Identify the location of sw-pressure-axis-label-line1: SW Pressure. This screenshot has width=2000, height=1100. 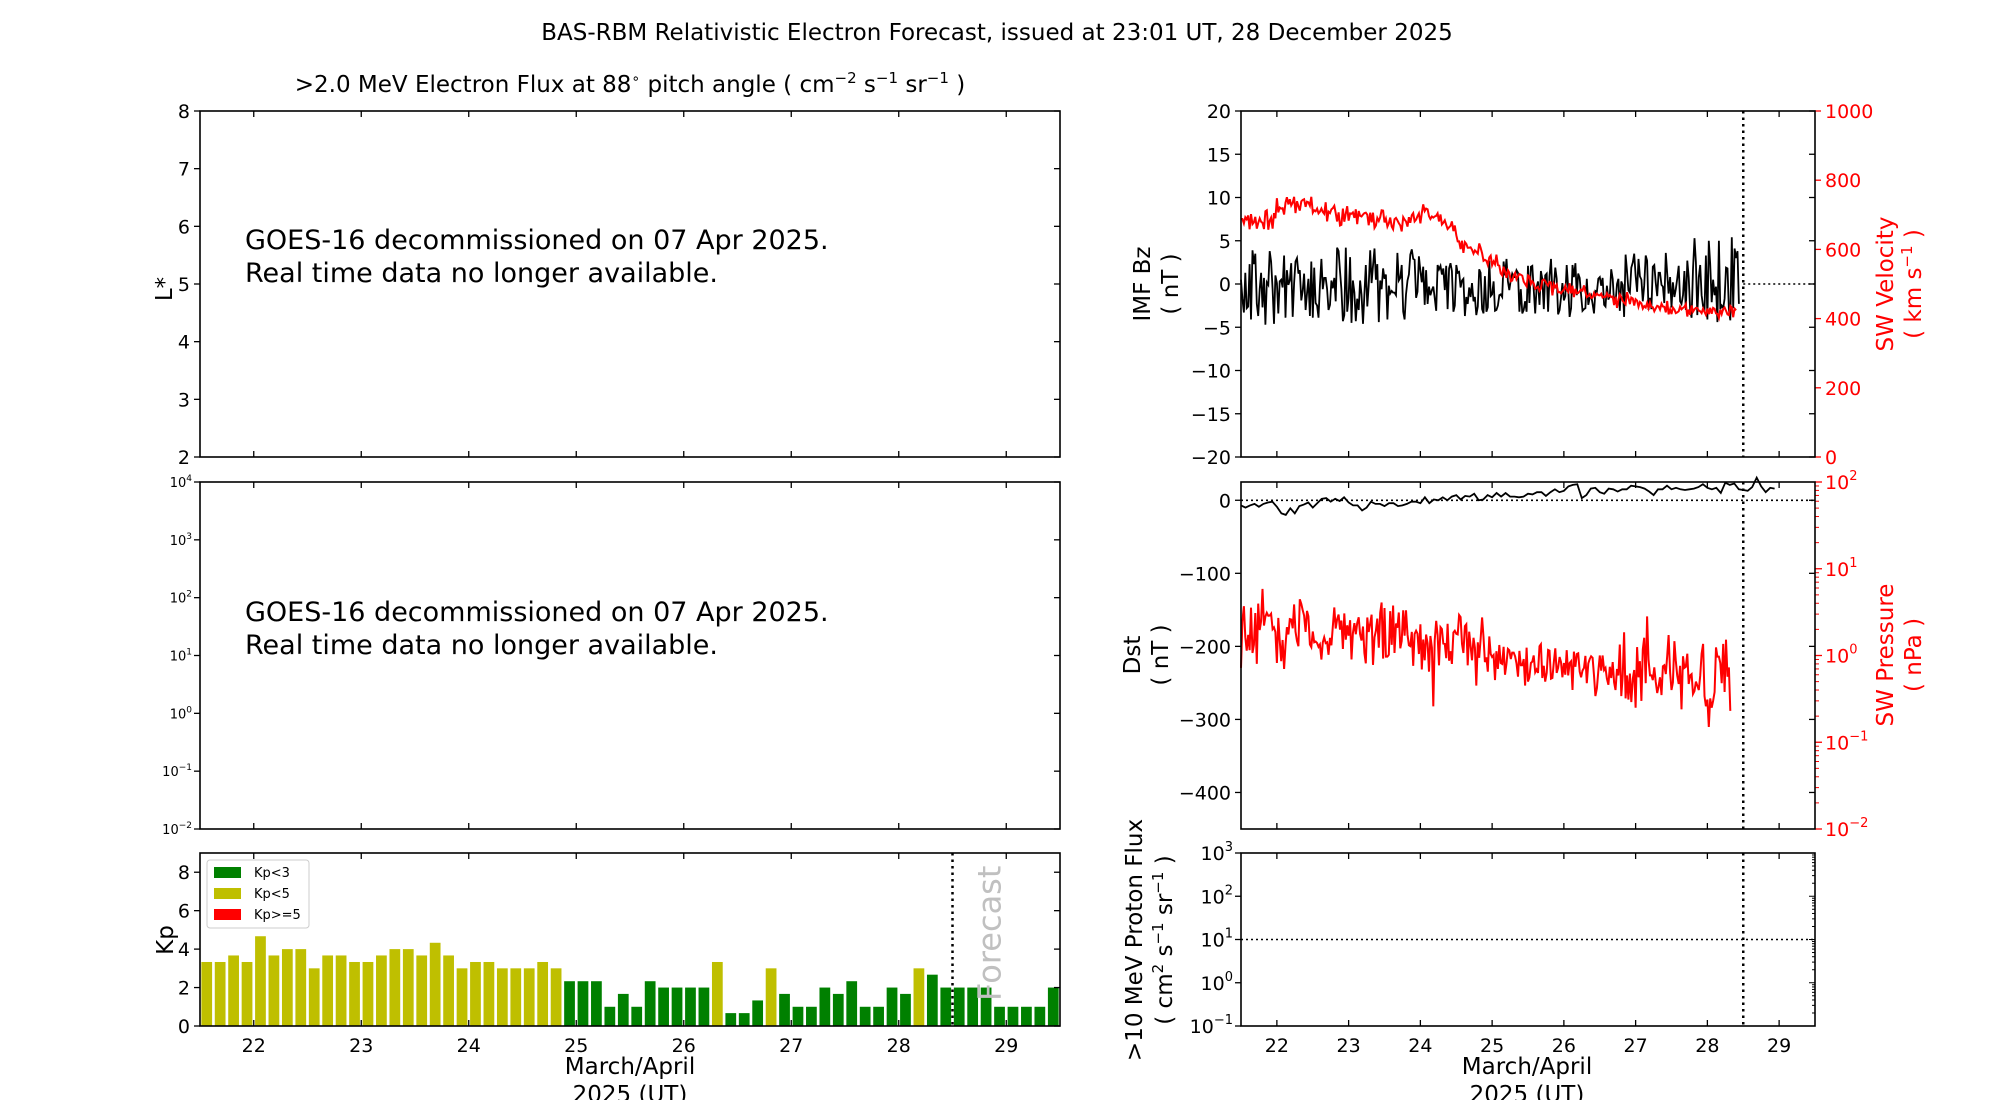
(1886, 655).